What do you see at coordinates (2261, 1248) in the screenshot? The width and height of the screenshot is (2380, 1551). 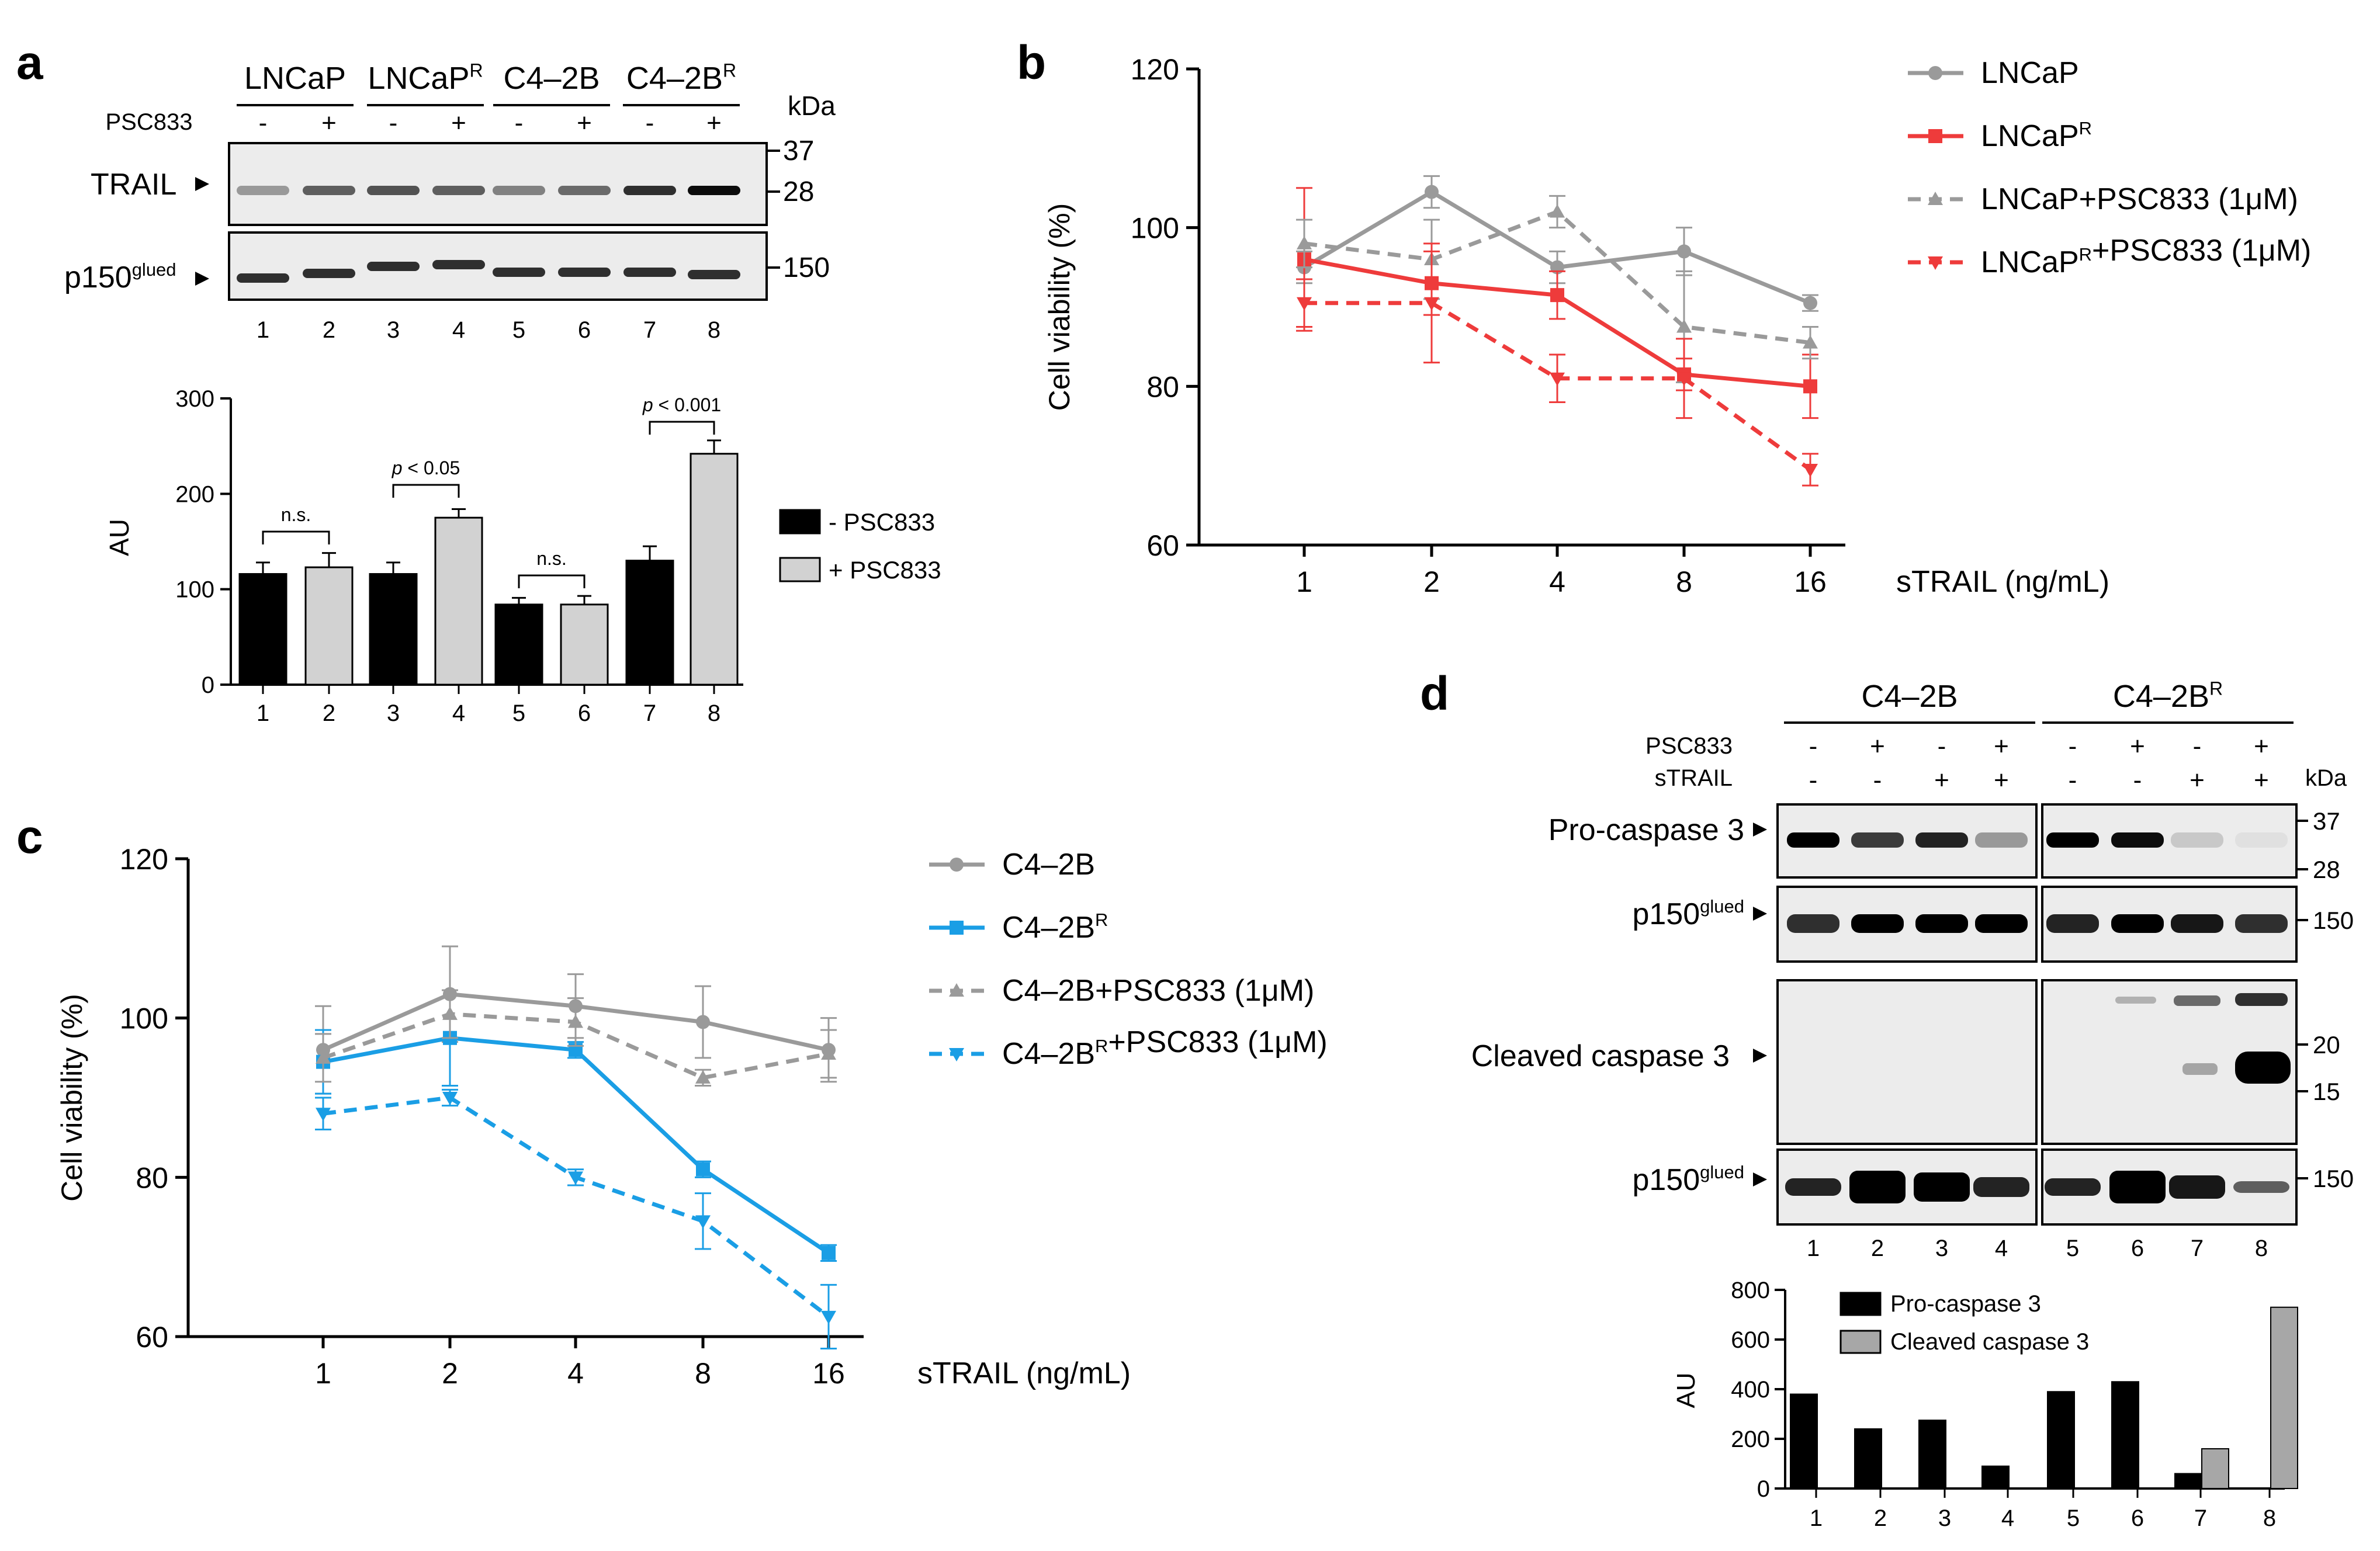 I see `lane-number: 8` at bounding box center [2261, 1248].